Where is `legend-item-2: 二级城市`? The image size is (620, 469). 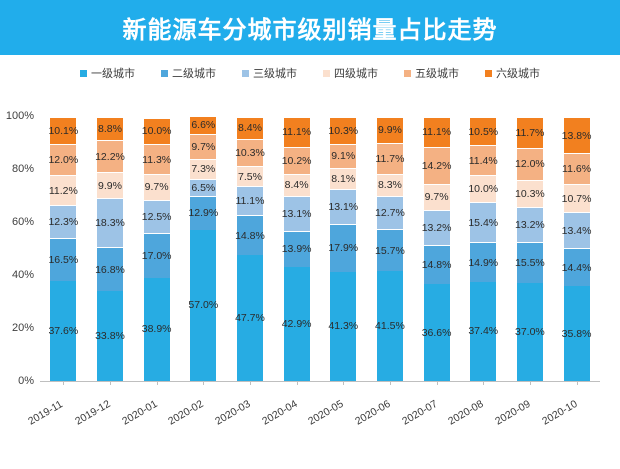 legend-item-2: 二级城市 is located at coordinates (188, 73).